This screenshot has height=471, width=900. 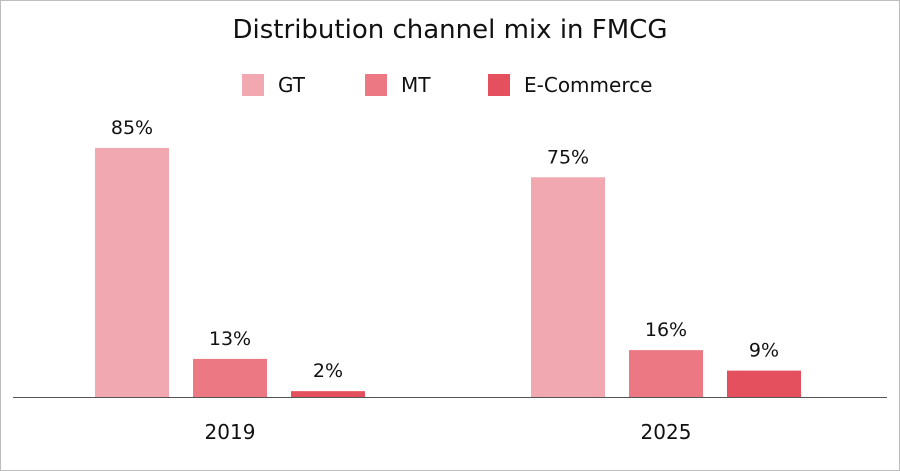 What do you see at coordinates (588, 85) in the screenshot?
I see `legend-label-ecommerce: E-Commerce` at bounding box center [588, 85].